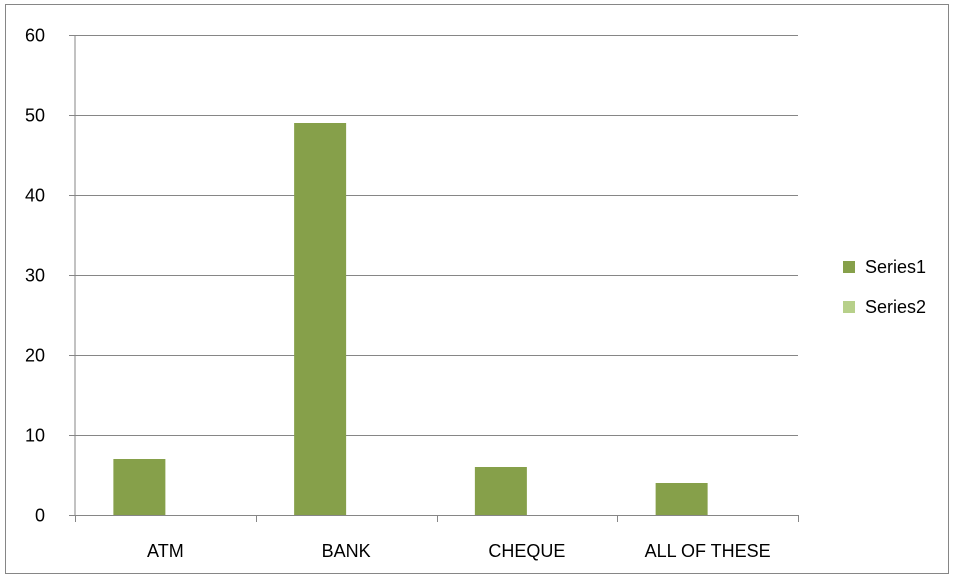 The height and width of the screenshot is (580, 956). I want to click on legend-label: Series1, so click(895, 267).